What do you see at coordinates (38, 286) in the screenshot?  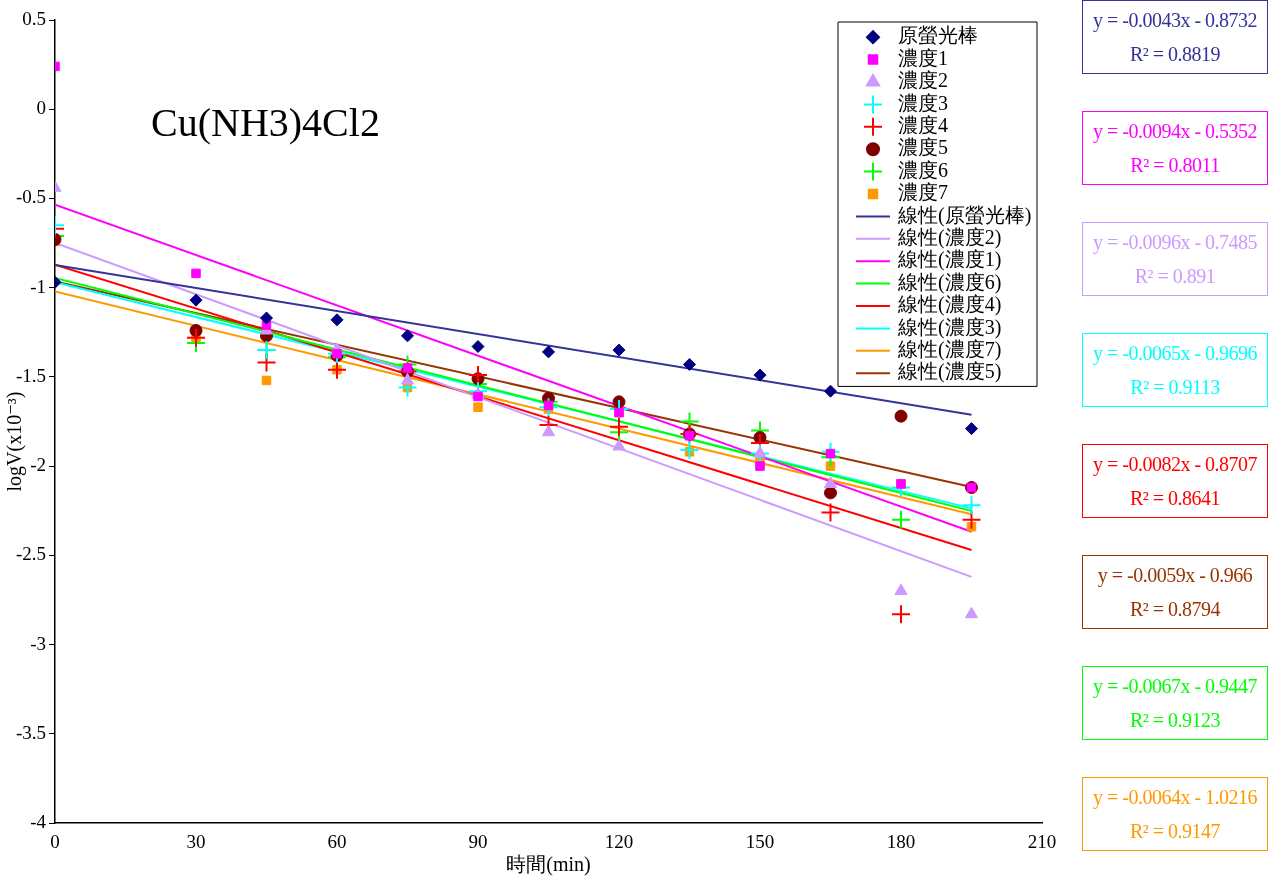 I see `y-tick-label: -1` at bounding box center [38, 286].